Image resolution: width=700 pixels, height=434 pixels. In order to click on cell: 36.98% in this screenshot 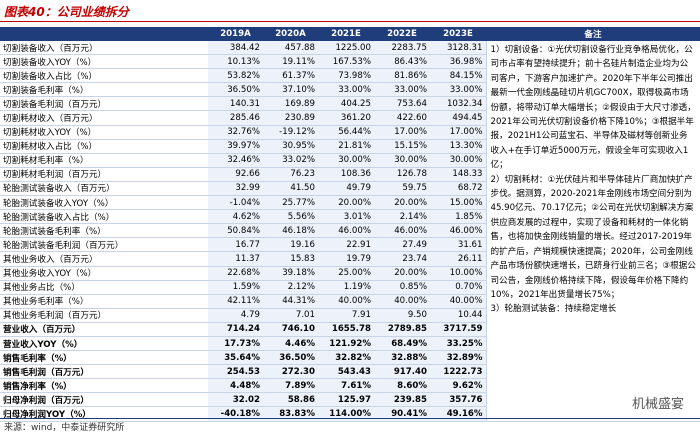, I will do `click(458, 62)`.